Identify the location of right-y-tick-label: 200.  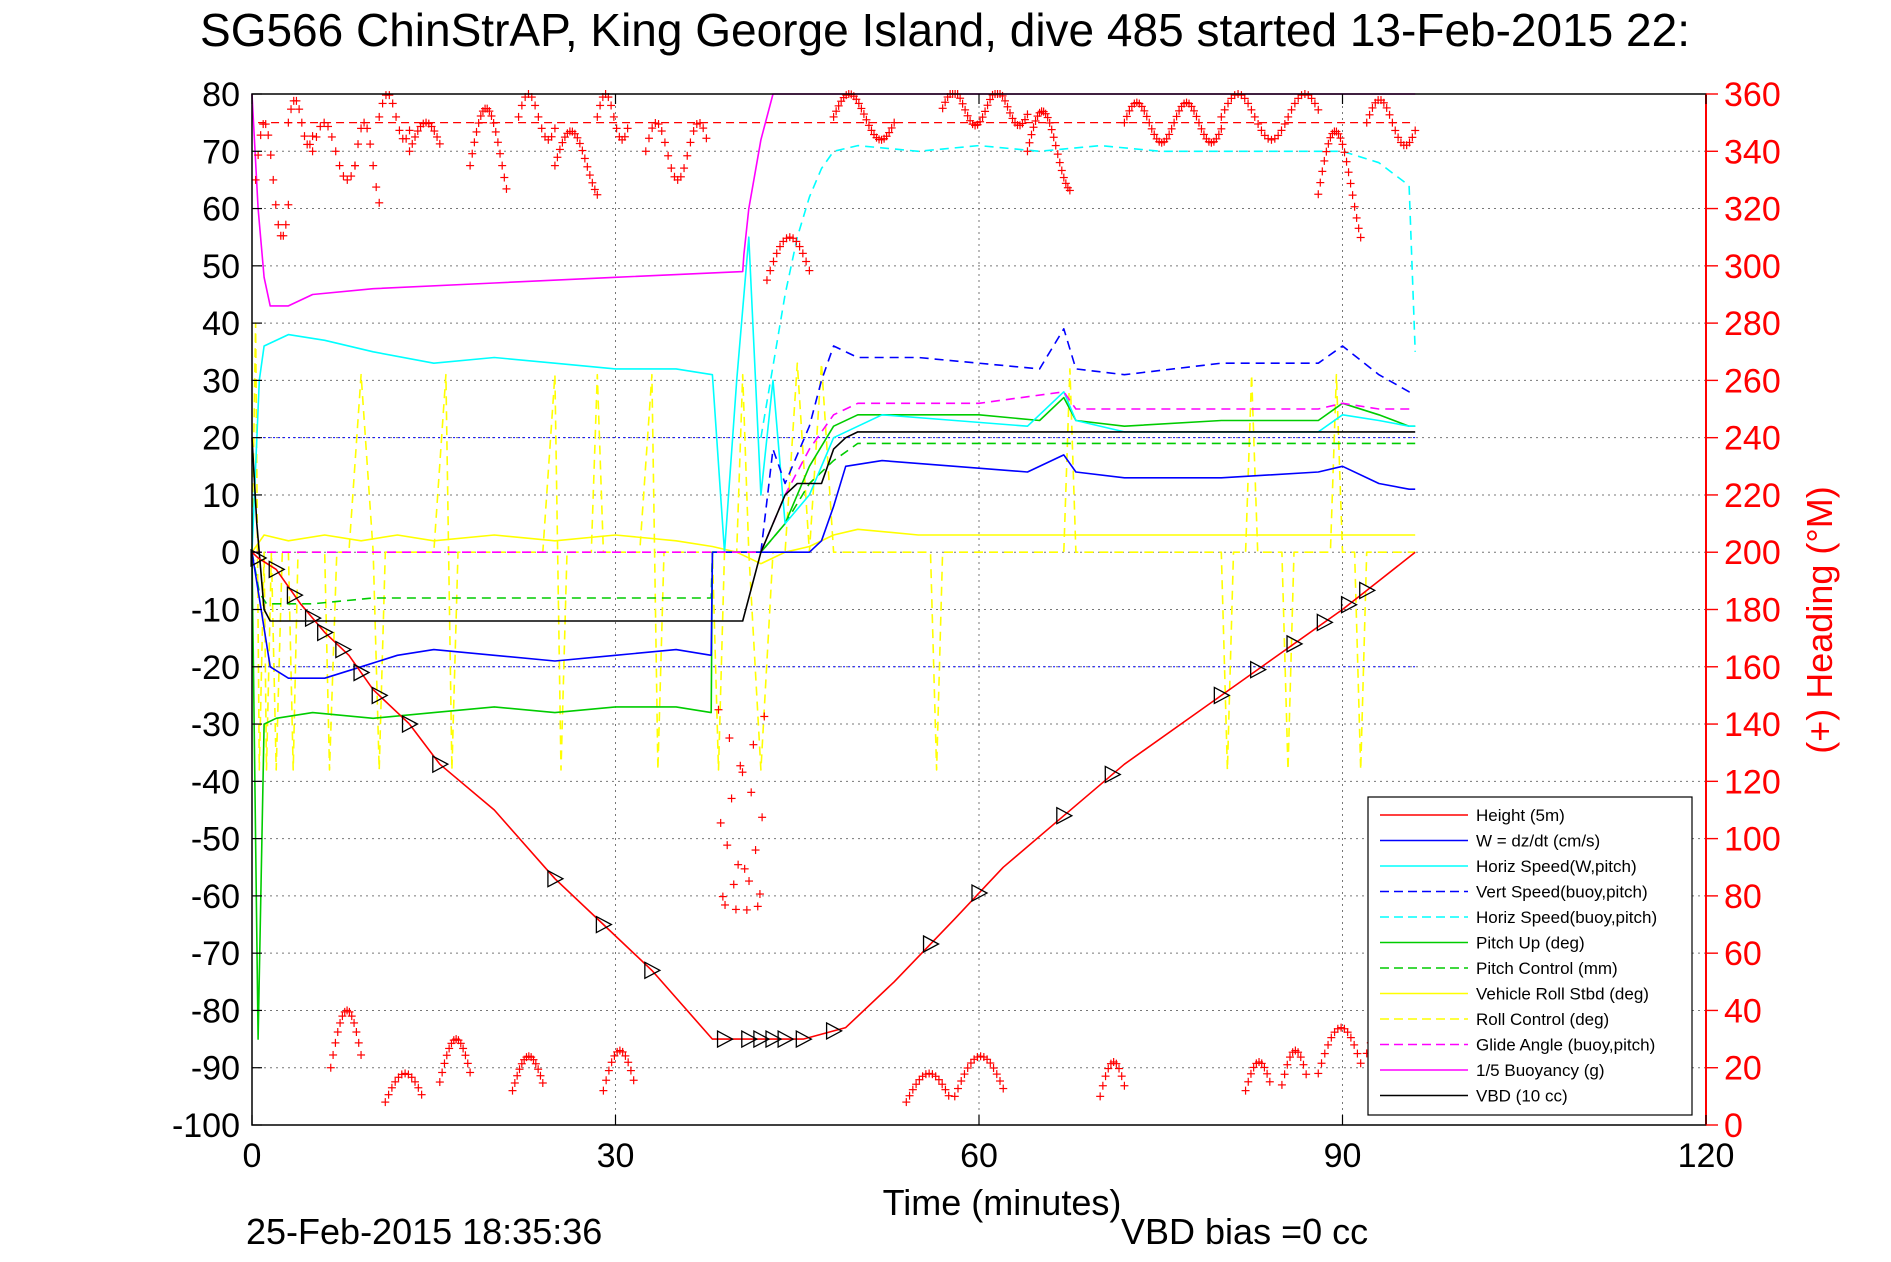
(1752, 553).